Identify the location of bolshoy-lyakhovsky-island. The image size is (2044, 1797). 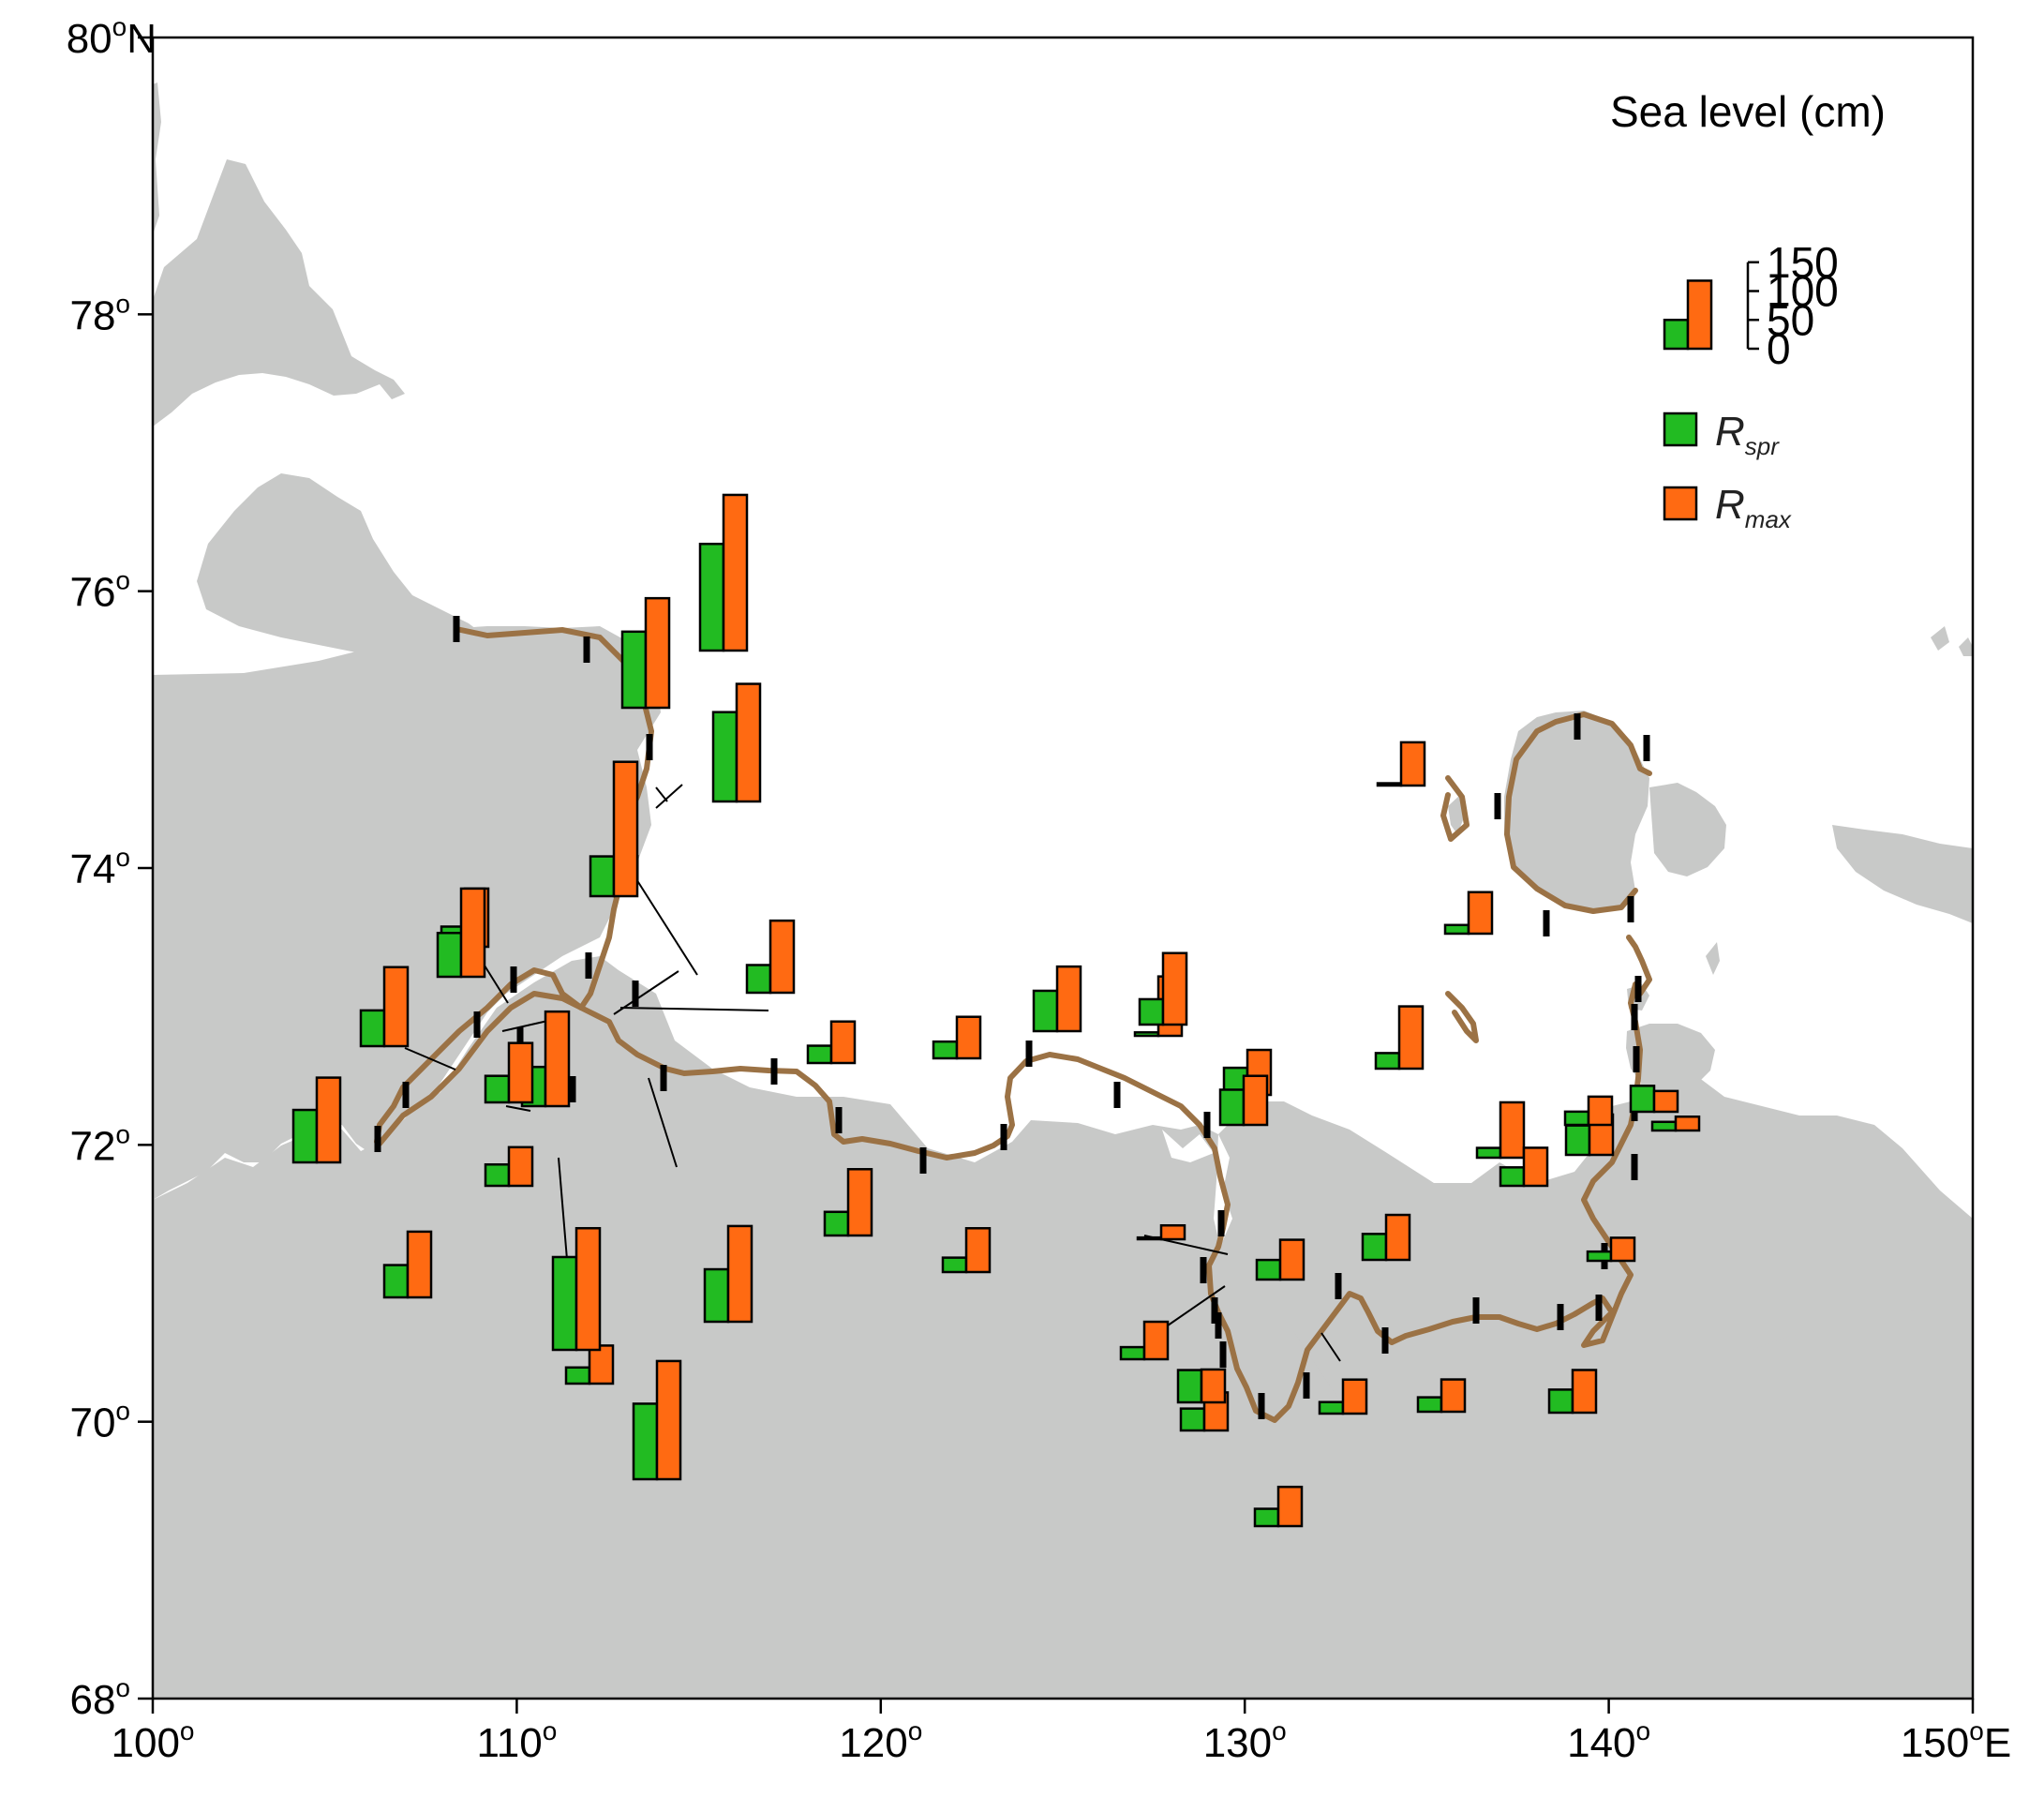
(1671, 1059).